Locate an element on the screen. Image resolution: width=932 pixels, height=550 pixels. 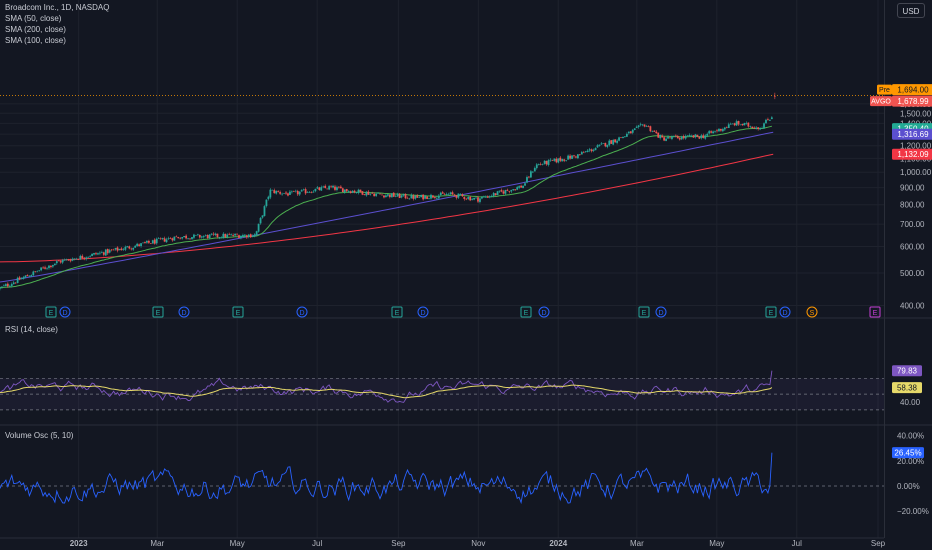
marker-letter: D is located at coordinates (301, 313).